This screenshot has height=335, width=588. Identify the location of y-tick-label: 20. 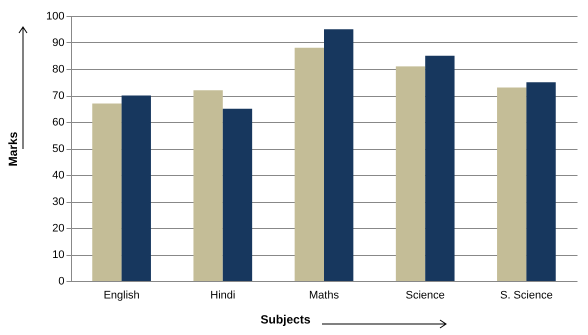
(58, 228).